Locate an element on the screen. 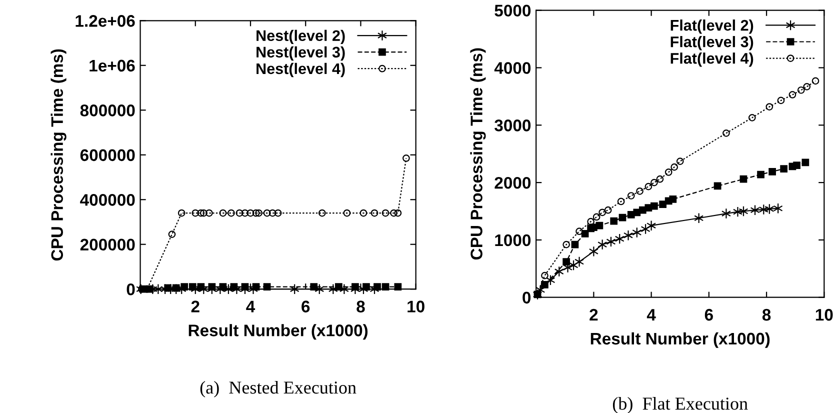 The width and height of the screenshot is (835, 413). y-tick-label: 400000 is located at coordinates (107, 200).